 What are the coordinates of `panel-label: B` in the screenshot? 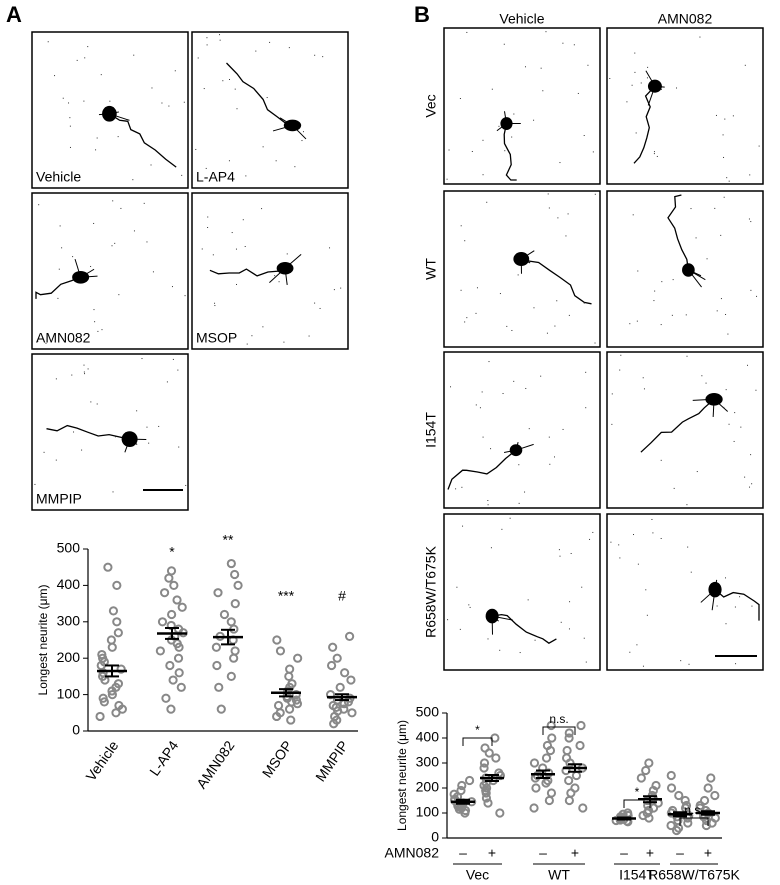 It's located at (422, 14).